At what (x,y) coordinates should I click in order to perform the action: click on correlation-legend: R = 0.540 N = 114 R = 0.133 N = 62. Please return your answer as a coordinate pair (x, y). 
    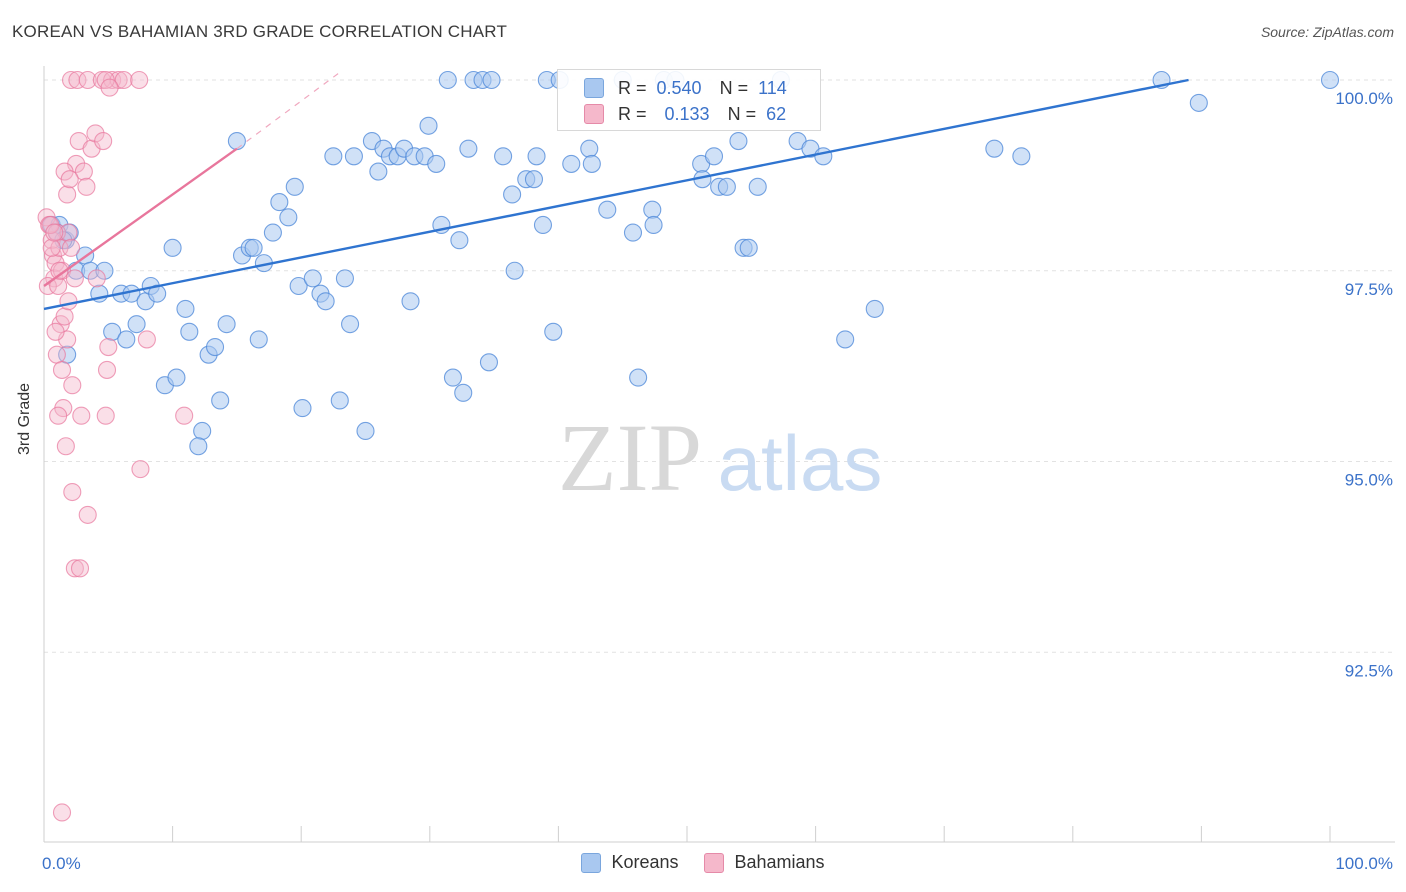
    Looking at the image, I should click on (689, 100).